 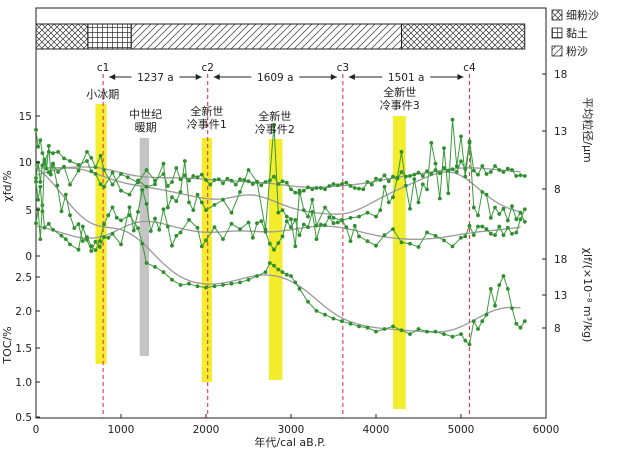 What do you see at coordinates (207, 68) in the screenshot?
I see `event-label: c2` at bounding box center [207, 68].